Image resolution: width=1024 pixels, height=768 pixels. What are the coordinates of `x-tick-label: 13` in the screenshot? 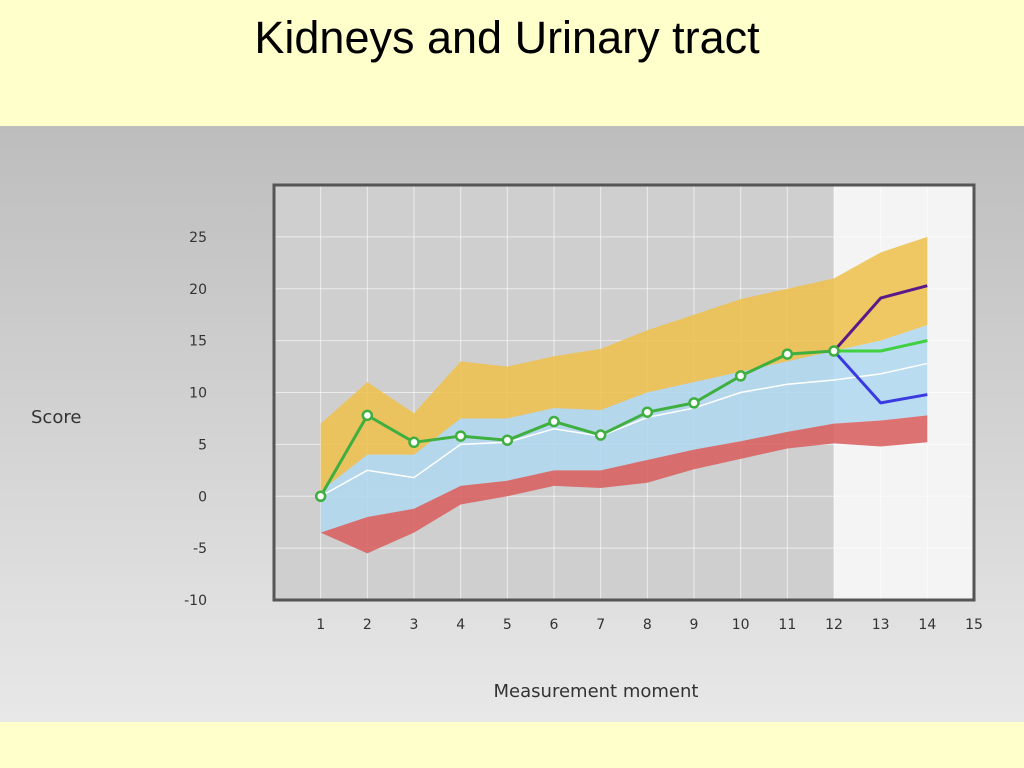 It's located at (881, 625).